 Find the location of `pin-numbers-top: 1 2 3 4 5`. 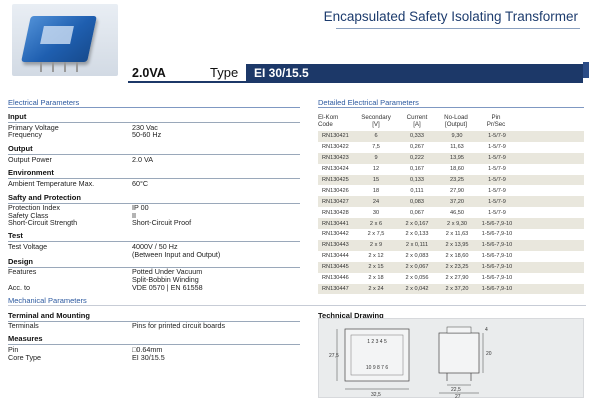

pin-numbers-top: 1 2 3 4 5 is located at coordinates (377, 342).